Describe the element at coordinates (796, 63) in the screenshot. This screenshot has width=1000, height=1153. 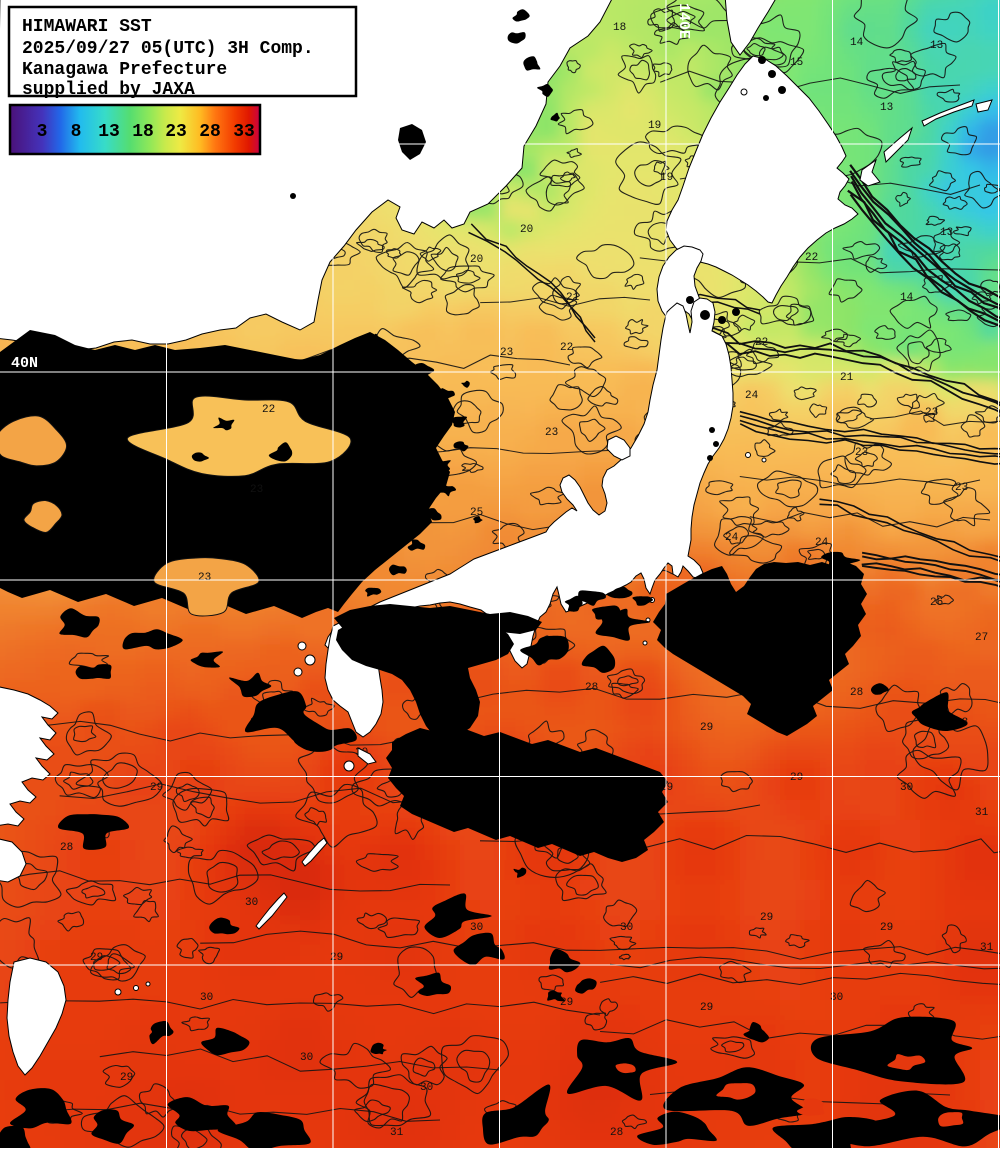
I see `svg-text: 15` at that location.